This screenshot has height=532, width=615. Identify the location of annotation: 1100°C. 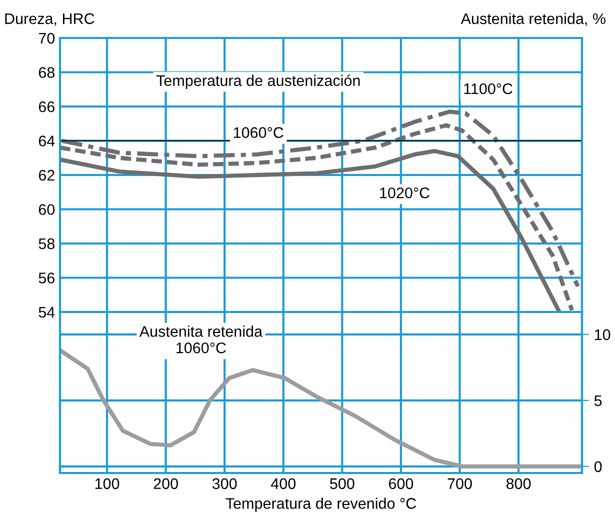
(488, 88).